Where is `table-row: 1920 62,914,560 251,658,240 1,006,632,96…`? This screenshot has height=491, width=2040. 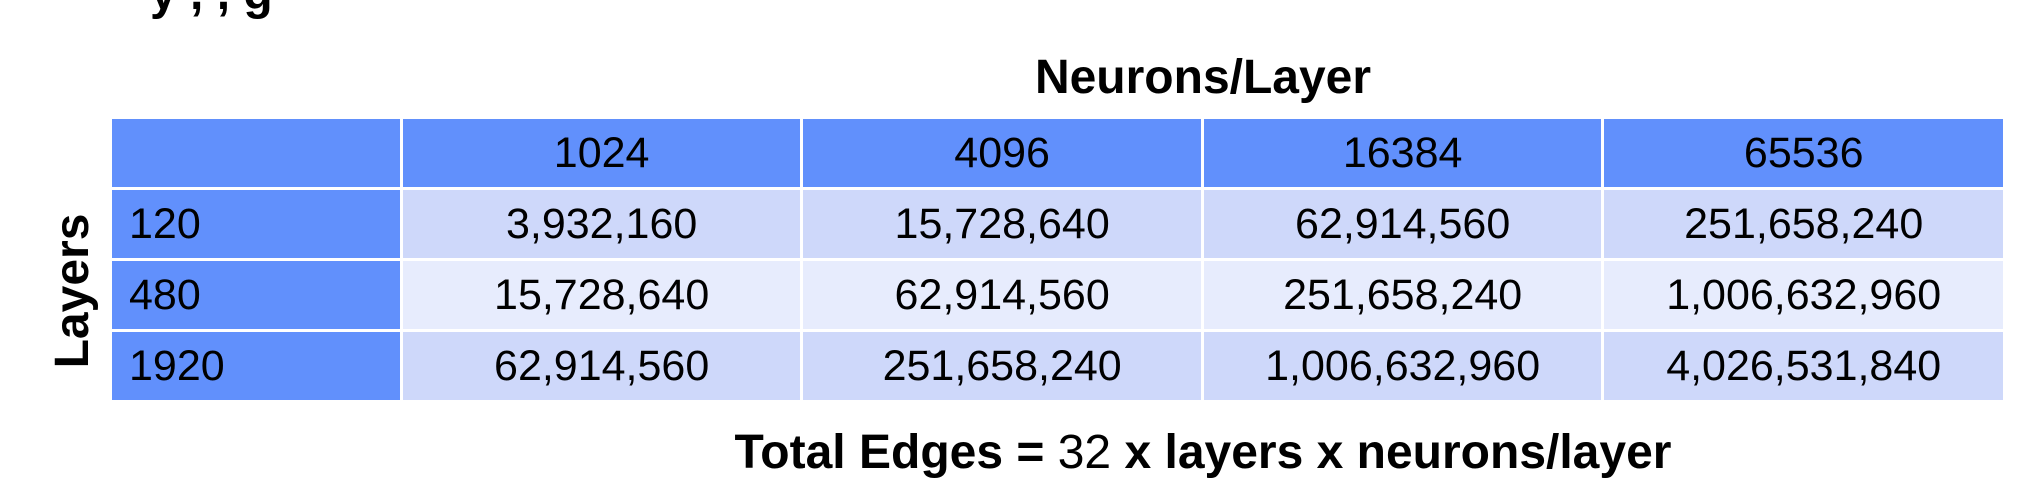 table-row: 1920 62,914,560 251,658,240 1,006,632,96… is located at coordinates (1057, 366).